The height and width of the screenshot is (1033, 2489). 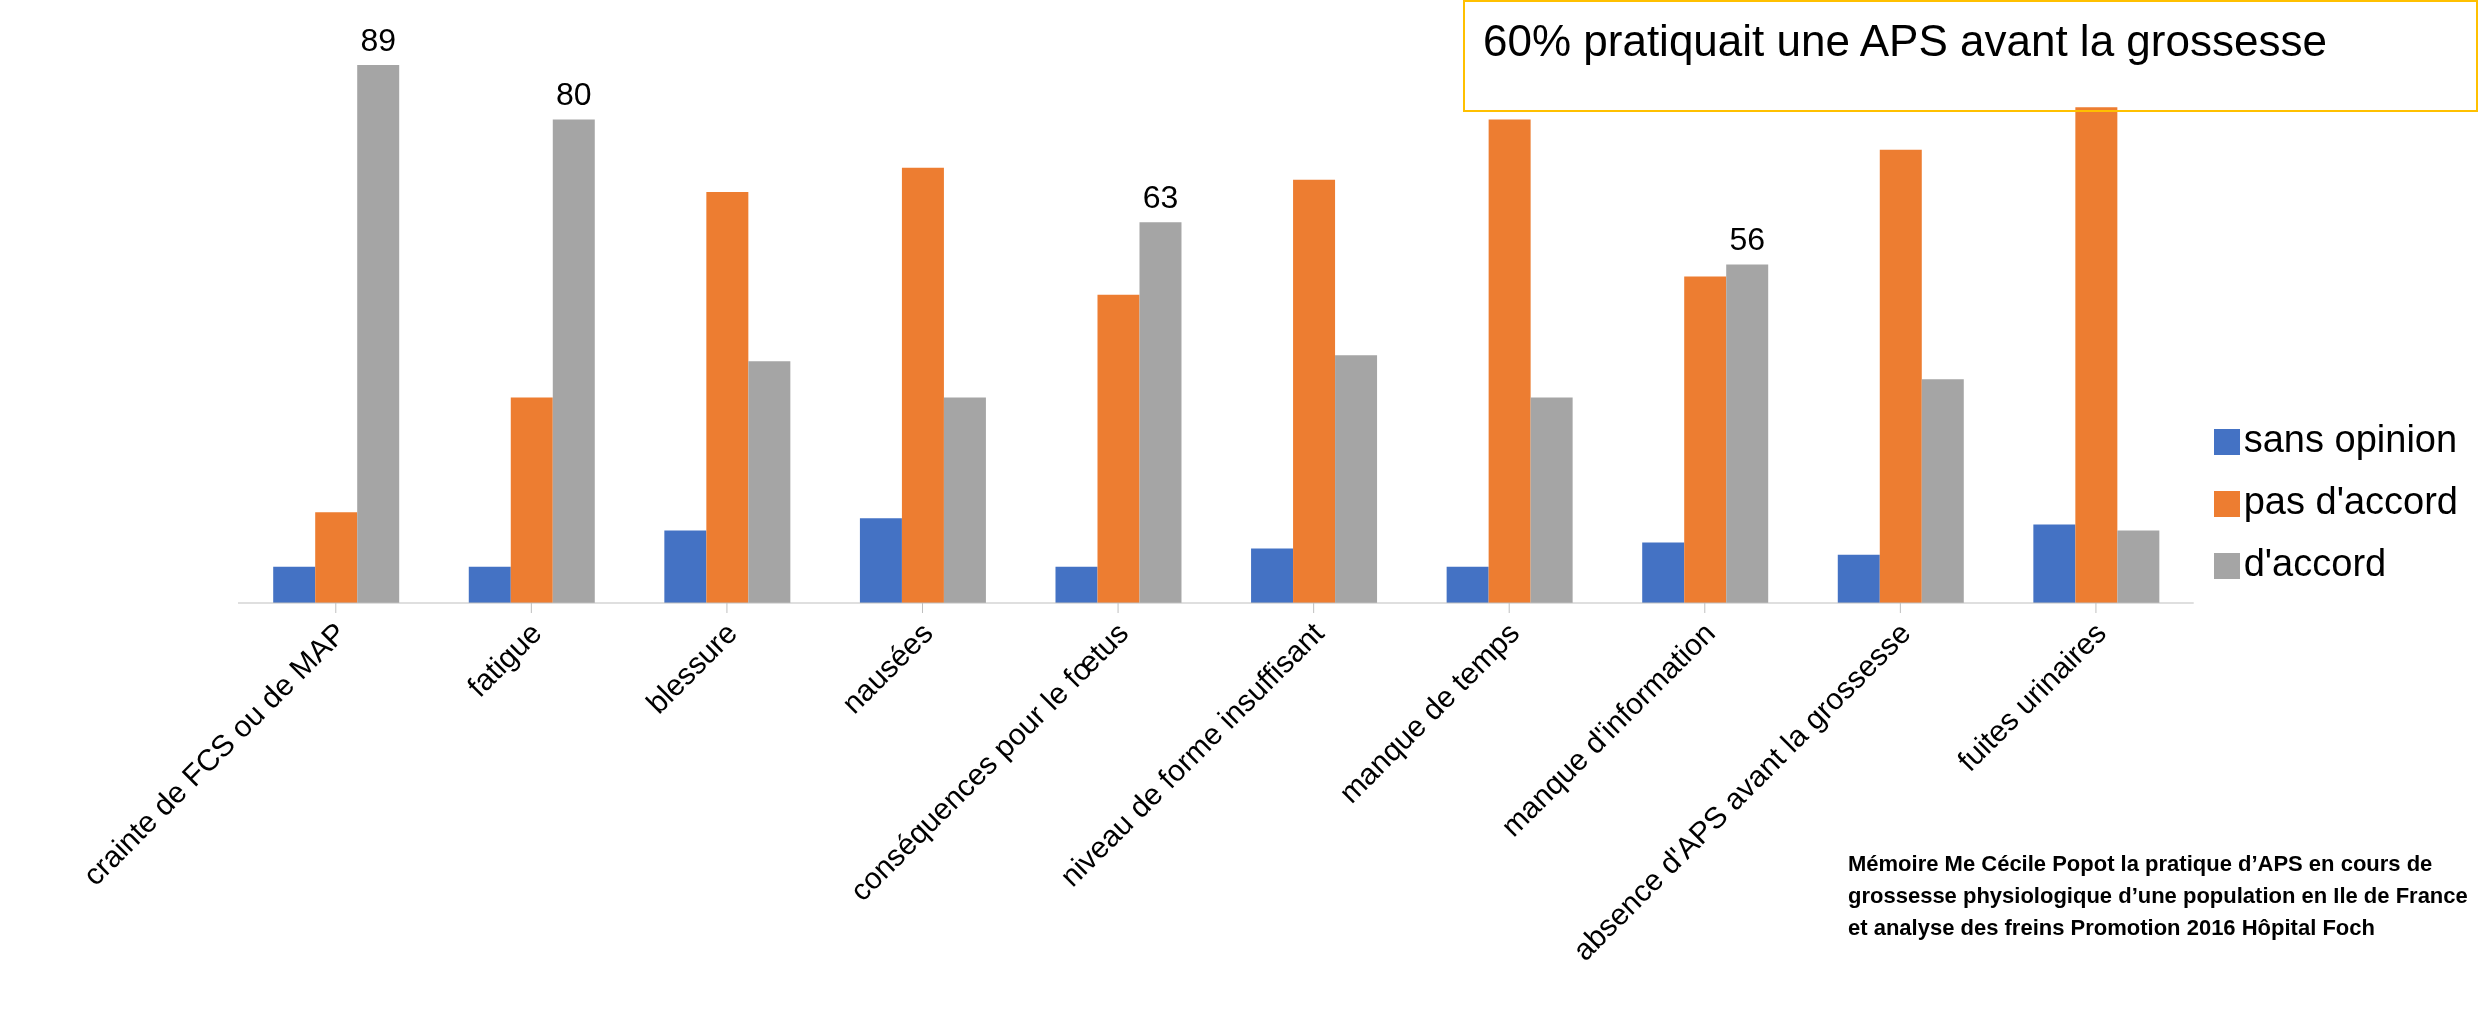 What do you see at coordinates (2158, 896) in the screenshot?
I see `text: Mémoire Me Cécile Popot la pratique d’APS en cours de grossesse physiologique d’une population en Ile de France et analyse des freins Promotion 2016 Hôpital Foch` at bounding box center [2158, 896].